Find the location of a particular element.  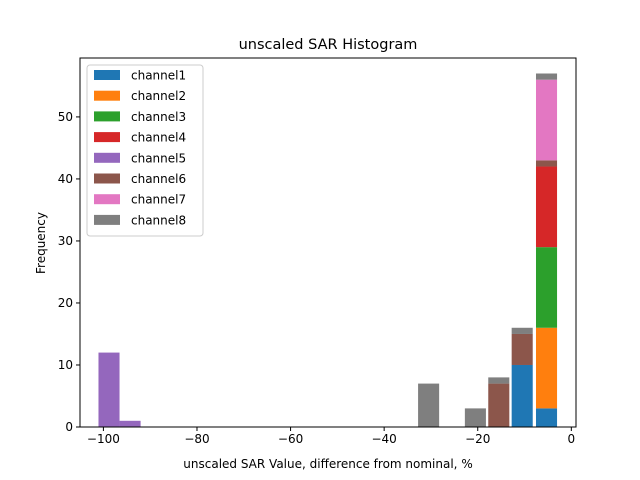

legend-label-channel8: channel8 is located at coordinates (158, 220).